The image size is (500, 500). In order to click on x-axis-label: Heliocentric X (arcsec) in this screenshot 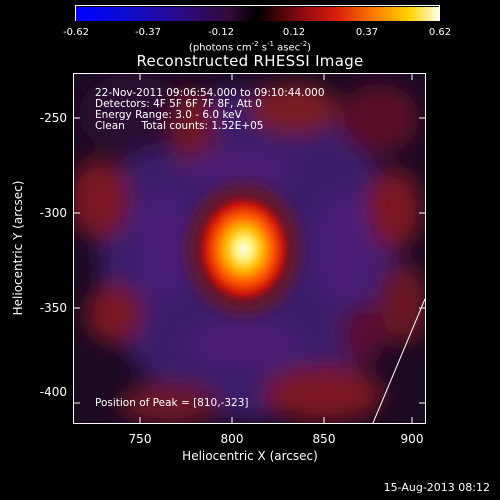, I will do `click(250, 456)`.